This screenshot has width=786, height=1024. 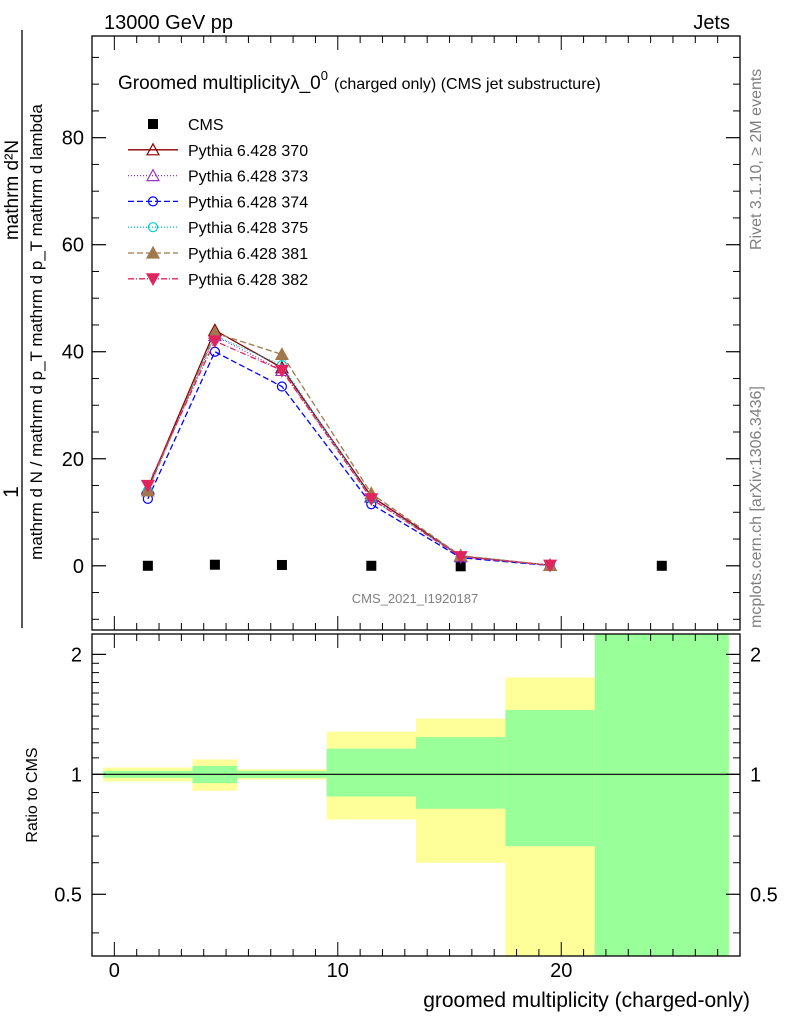 I want to click on ratio-ytick-label-right: 0.5, so click(x=764, y=895).